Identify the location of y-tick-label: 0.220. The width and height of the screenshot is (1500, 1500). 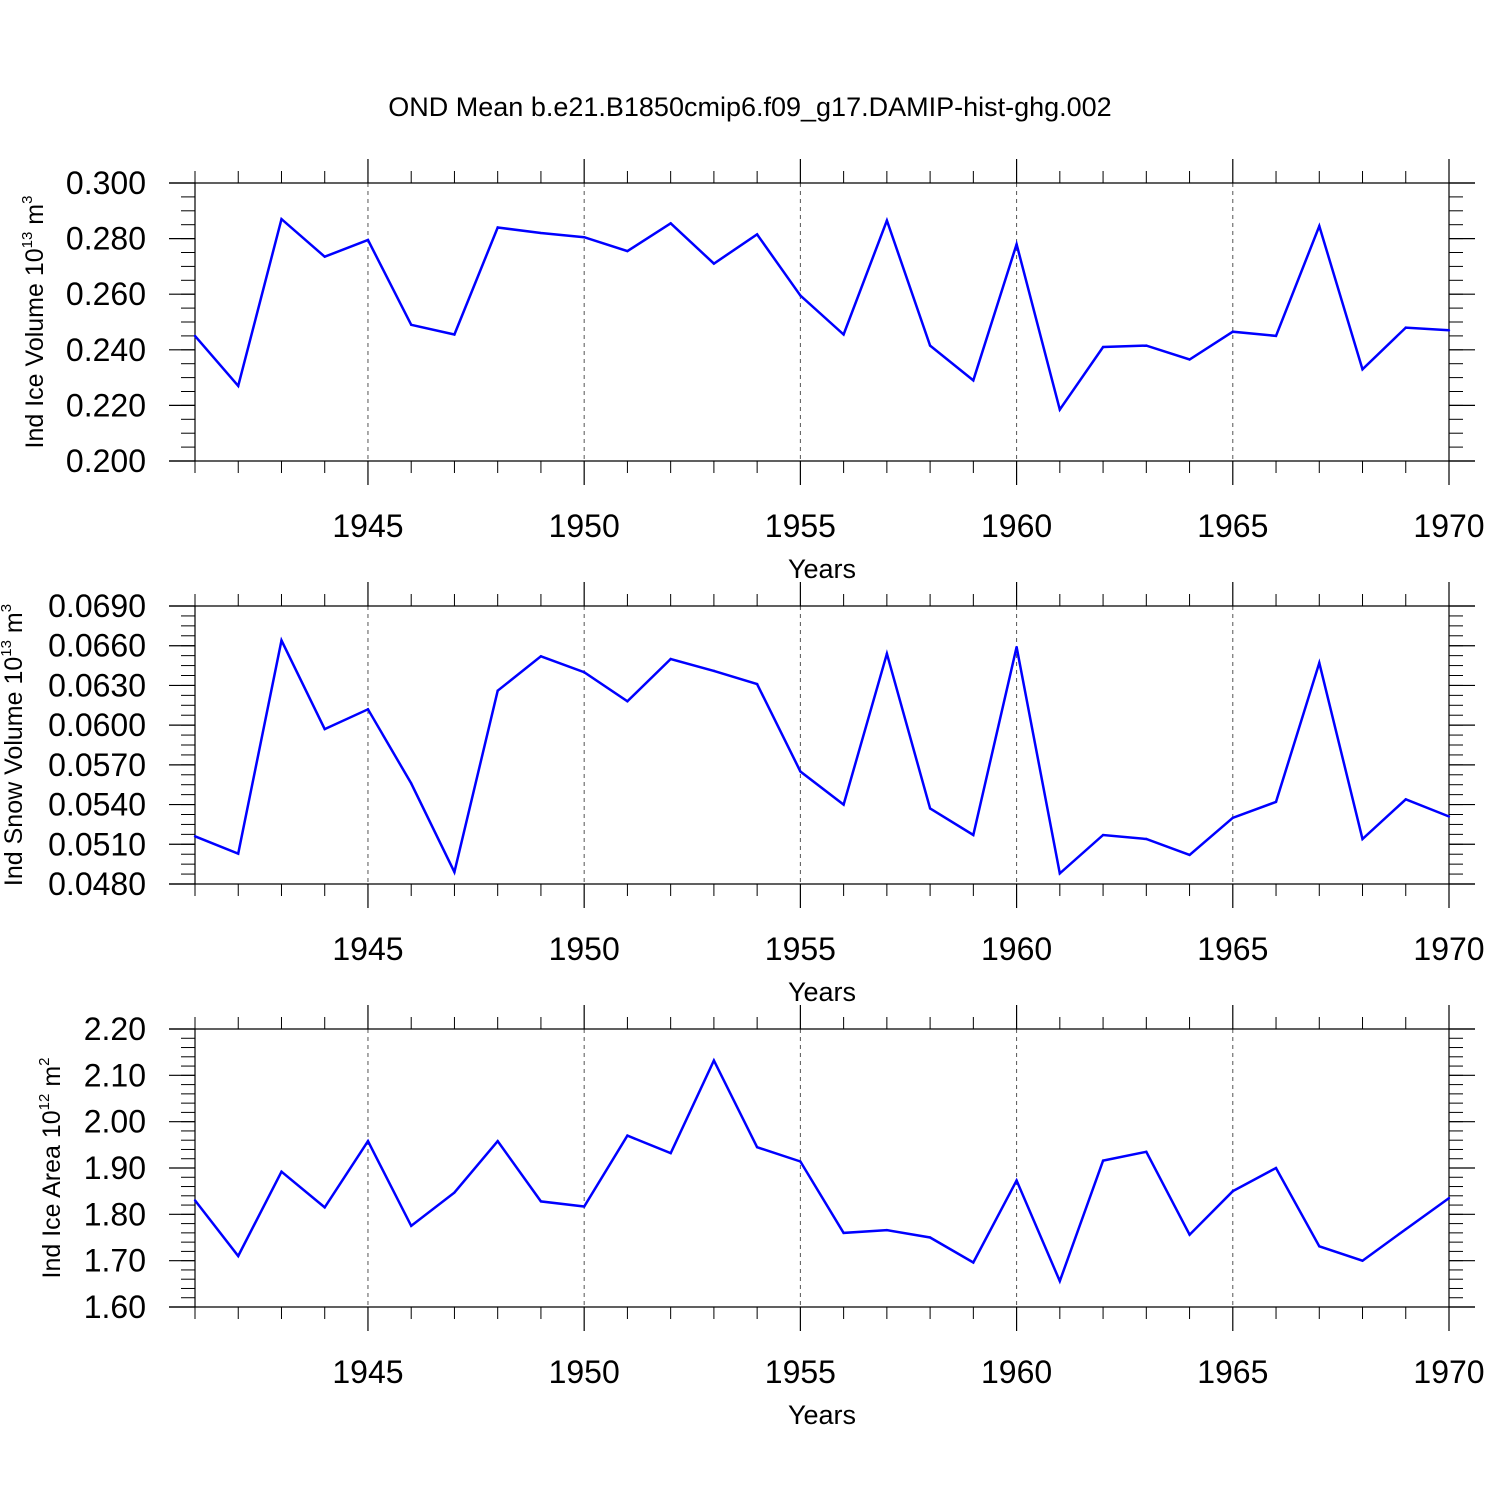
(106, 405).